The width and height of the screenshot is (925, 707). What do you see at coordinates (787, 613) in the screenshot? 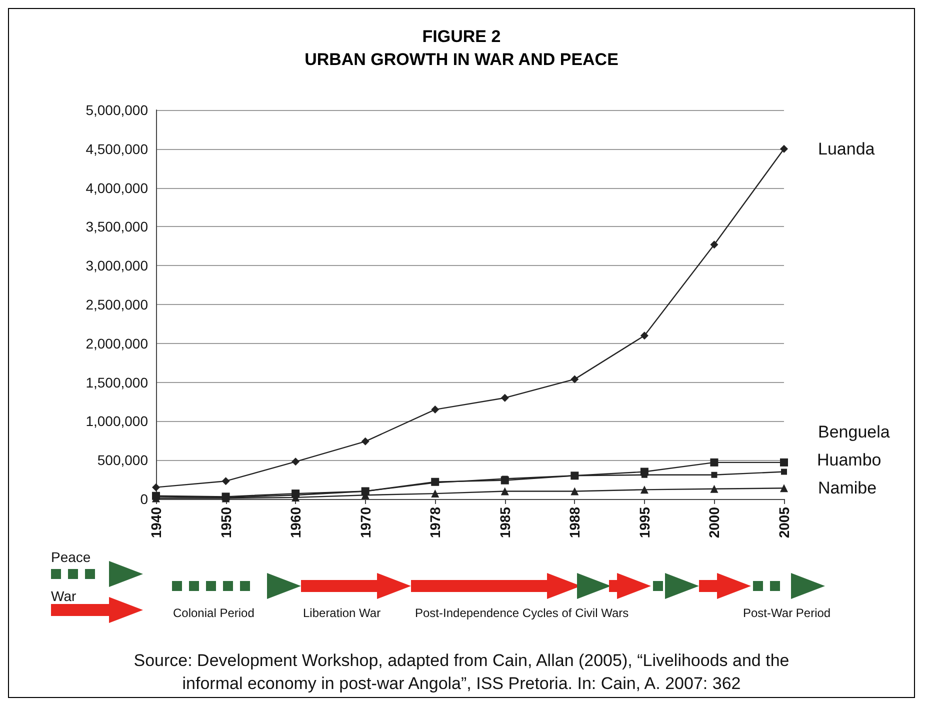
I see `text: Post-War Period` at bounding box center [787, 613].